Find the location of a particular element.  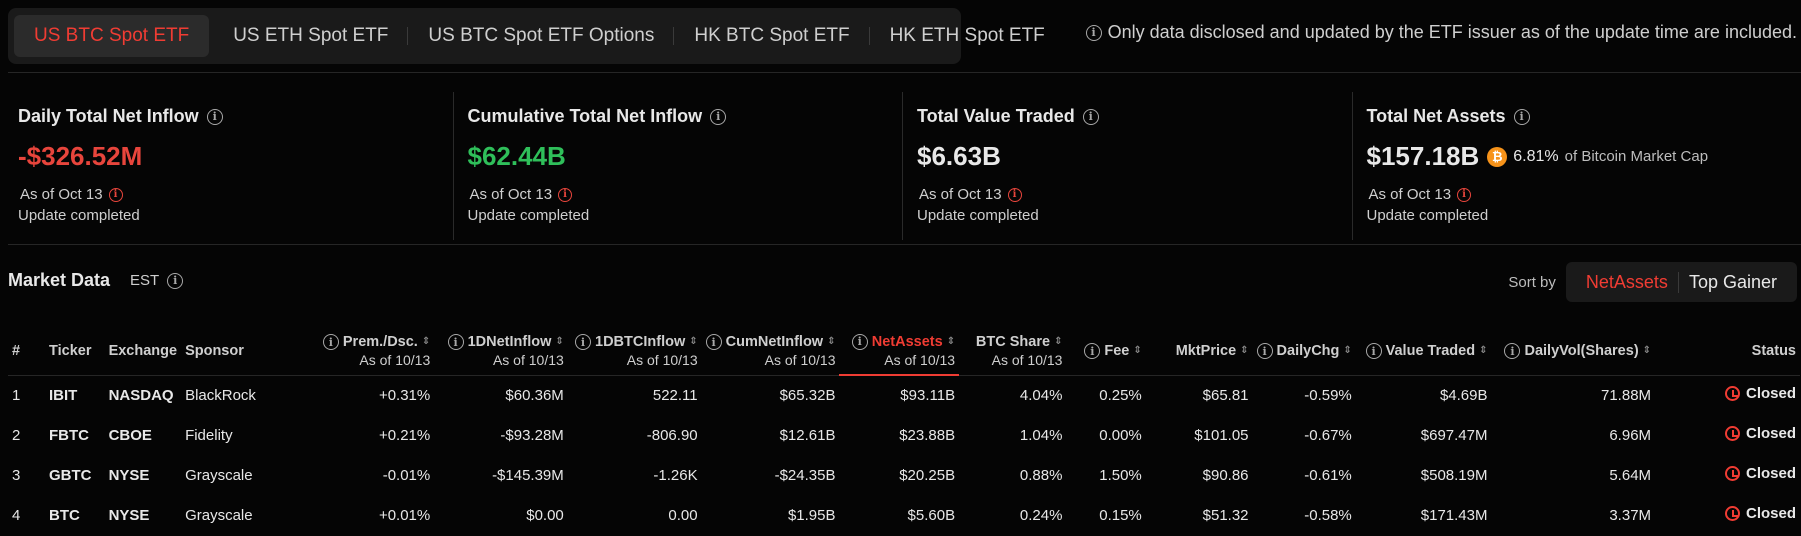

col-header-mkt-price: MktPrice ⇕ is located at coordinates (1199, 351).